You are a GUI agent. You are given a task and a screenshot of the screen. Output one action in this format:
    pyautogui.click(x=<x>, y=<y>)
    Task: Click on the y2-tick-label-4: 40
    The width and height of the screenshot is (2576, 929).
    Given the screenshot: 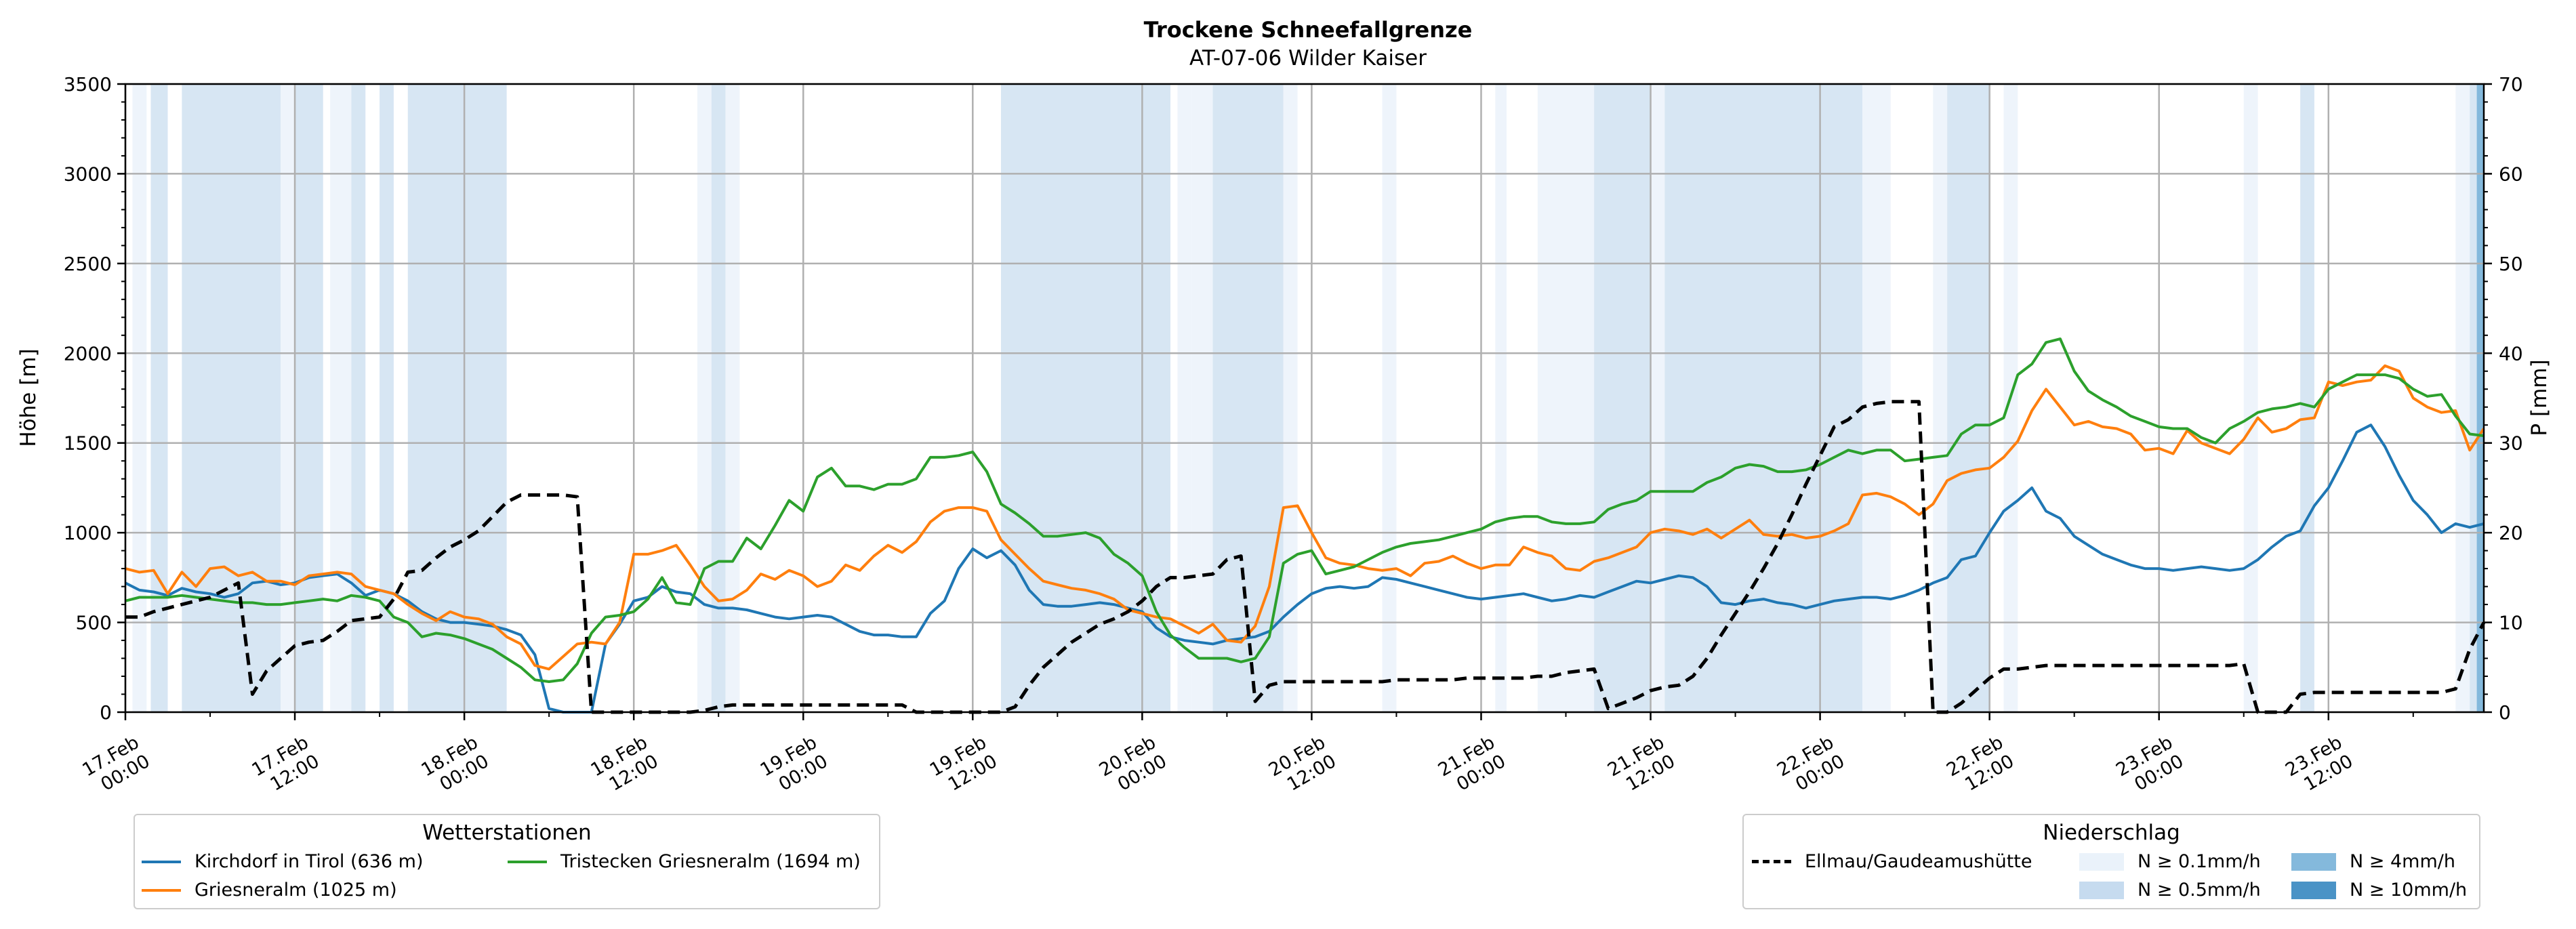 What is the action you would take?
    pyautogui.click(x=2511, y=353)
    